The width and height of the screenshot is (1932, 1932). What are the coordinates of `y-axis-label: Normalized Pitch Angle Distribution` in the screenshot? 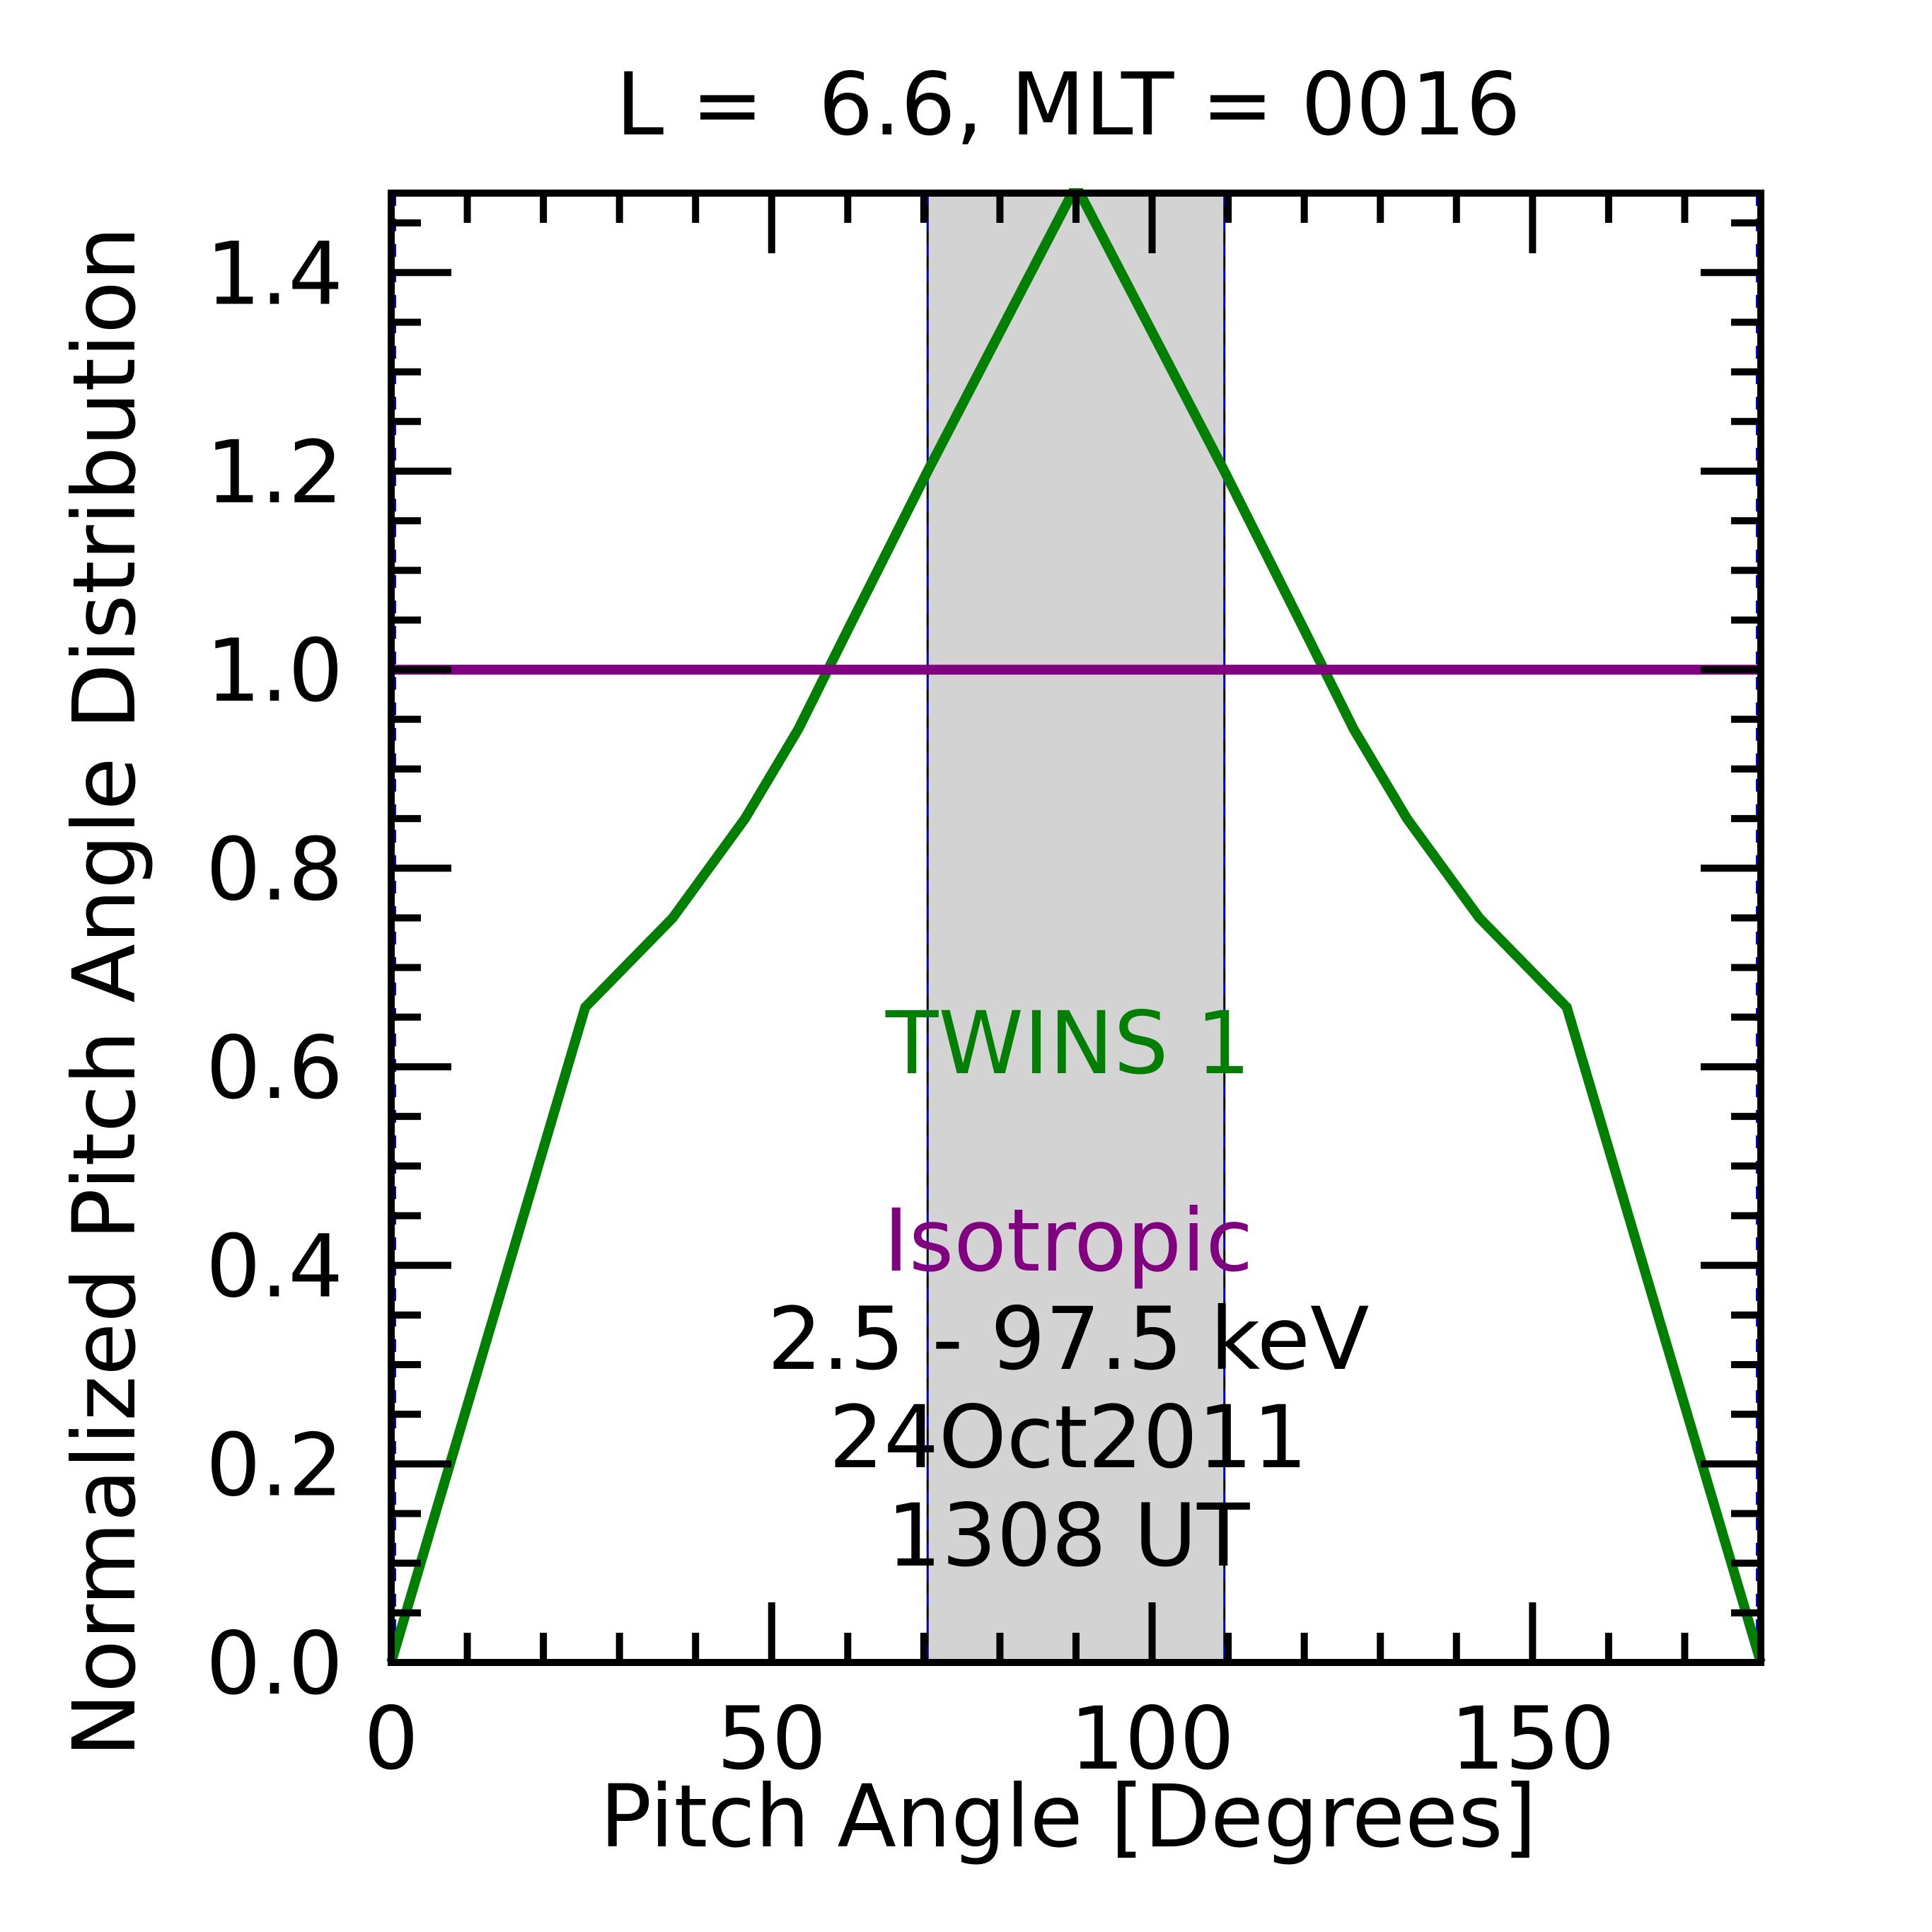 It's located at (104, 991).